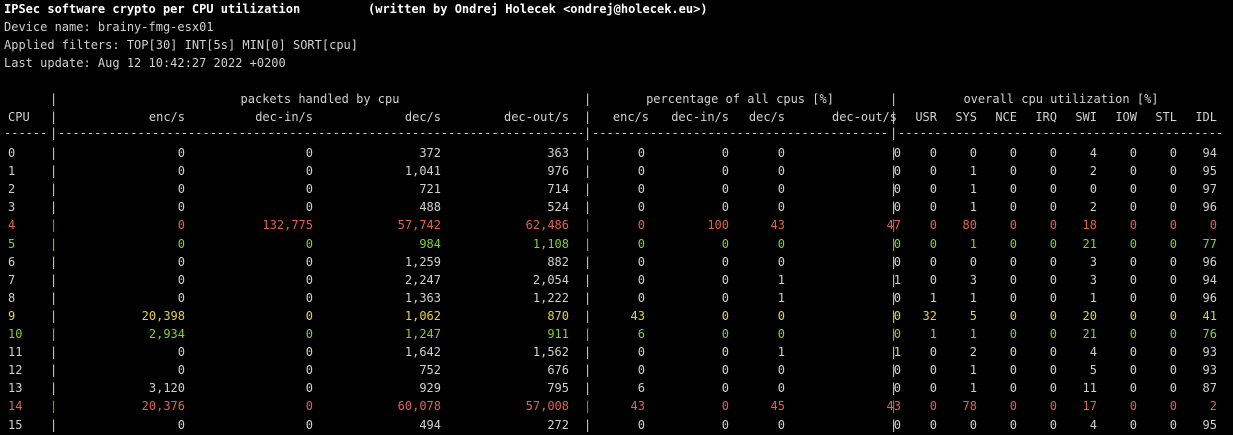 This screenshot has height=435, width=1233. I want to click on cell-usr: 32, so click(929, 315).